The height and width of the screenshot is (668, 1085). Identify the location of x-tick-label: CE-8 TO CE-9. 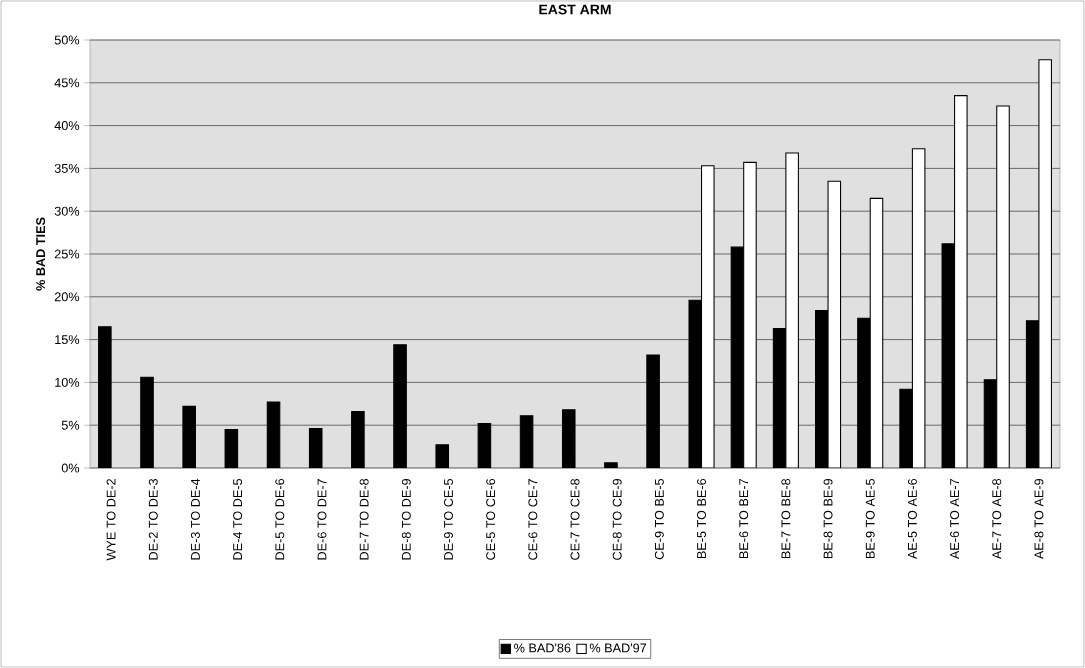
(617, 519).